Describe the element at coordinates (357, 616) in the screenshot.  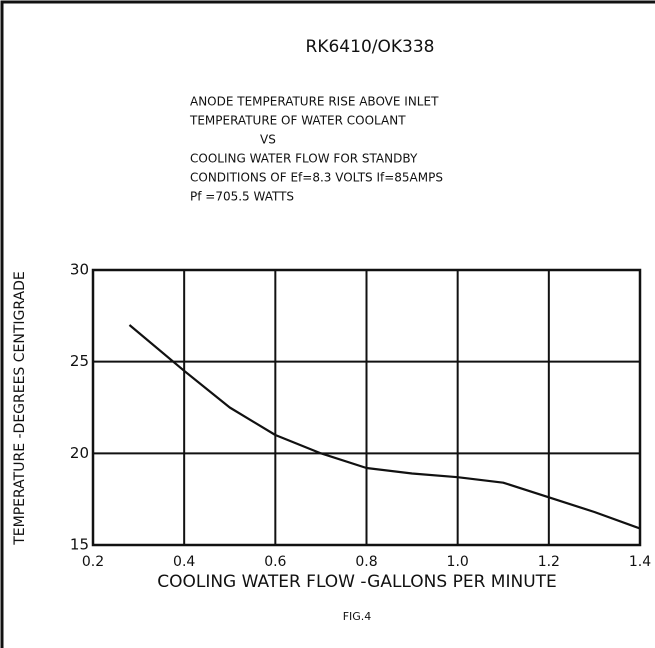
I see `caption: FIG.4` at that location.